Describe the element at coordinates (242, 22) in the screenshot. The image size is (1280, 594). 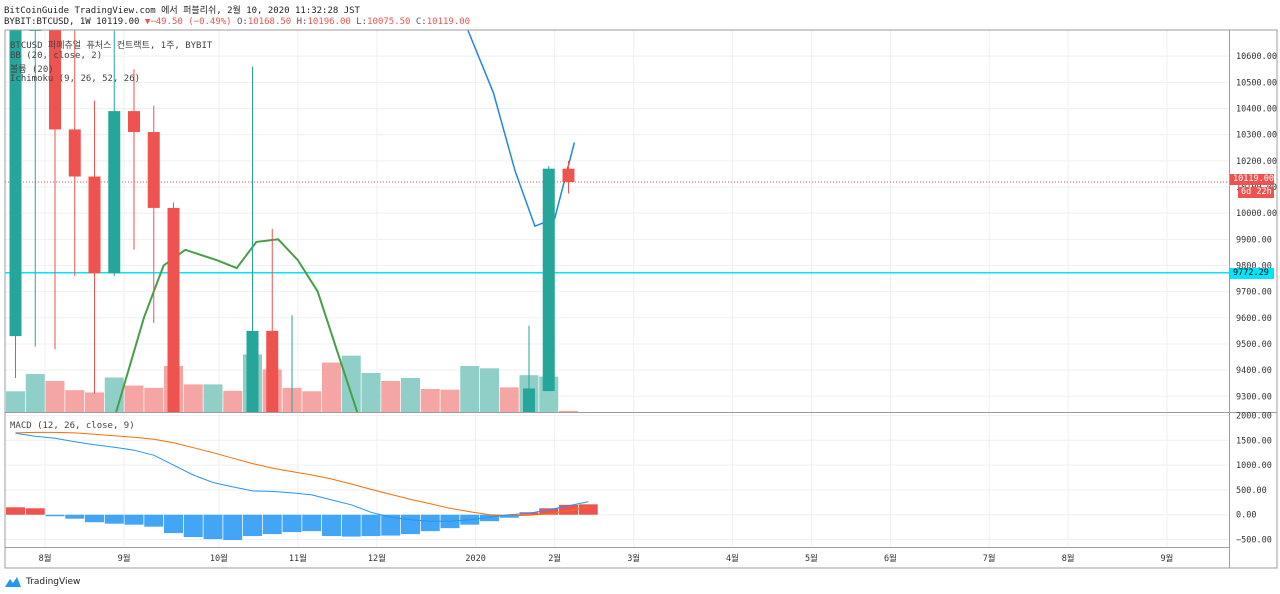
I see `open-label: O:` at that location.